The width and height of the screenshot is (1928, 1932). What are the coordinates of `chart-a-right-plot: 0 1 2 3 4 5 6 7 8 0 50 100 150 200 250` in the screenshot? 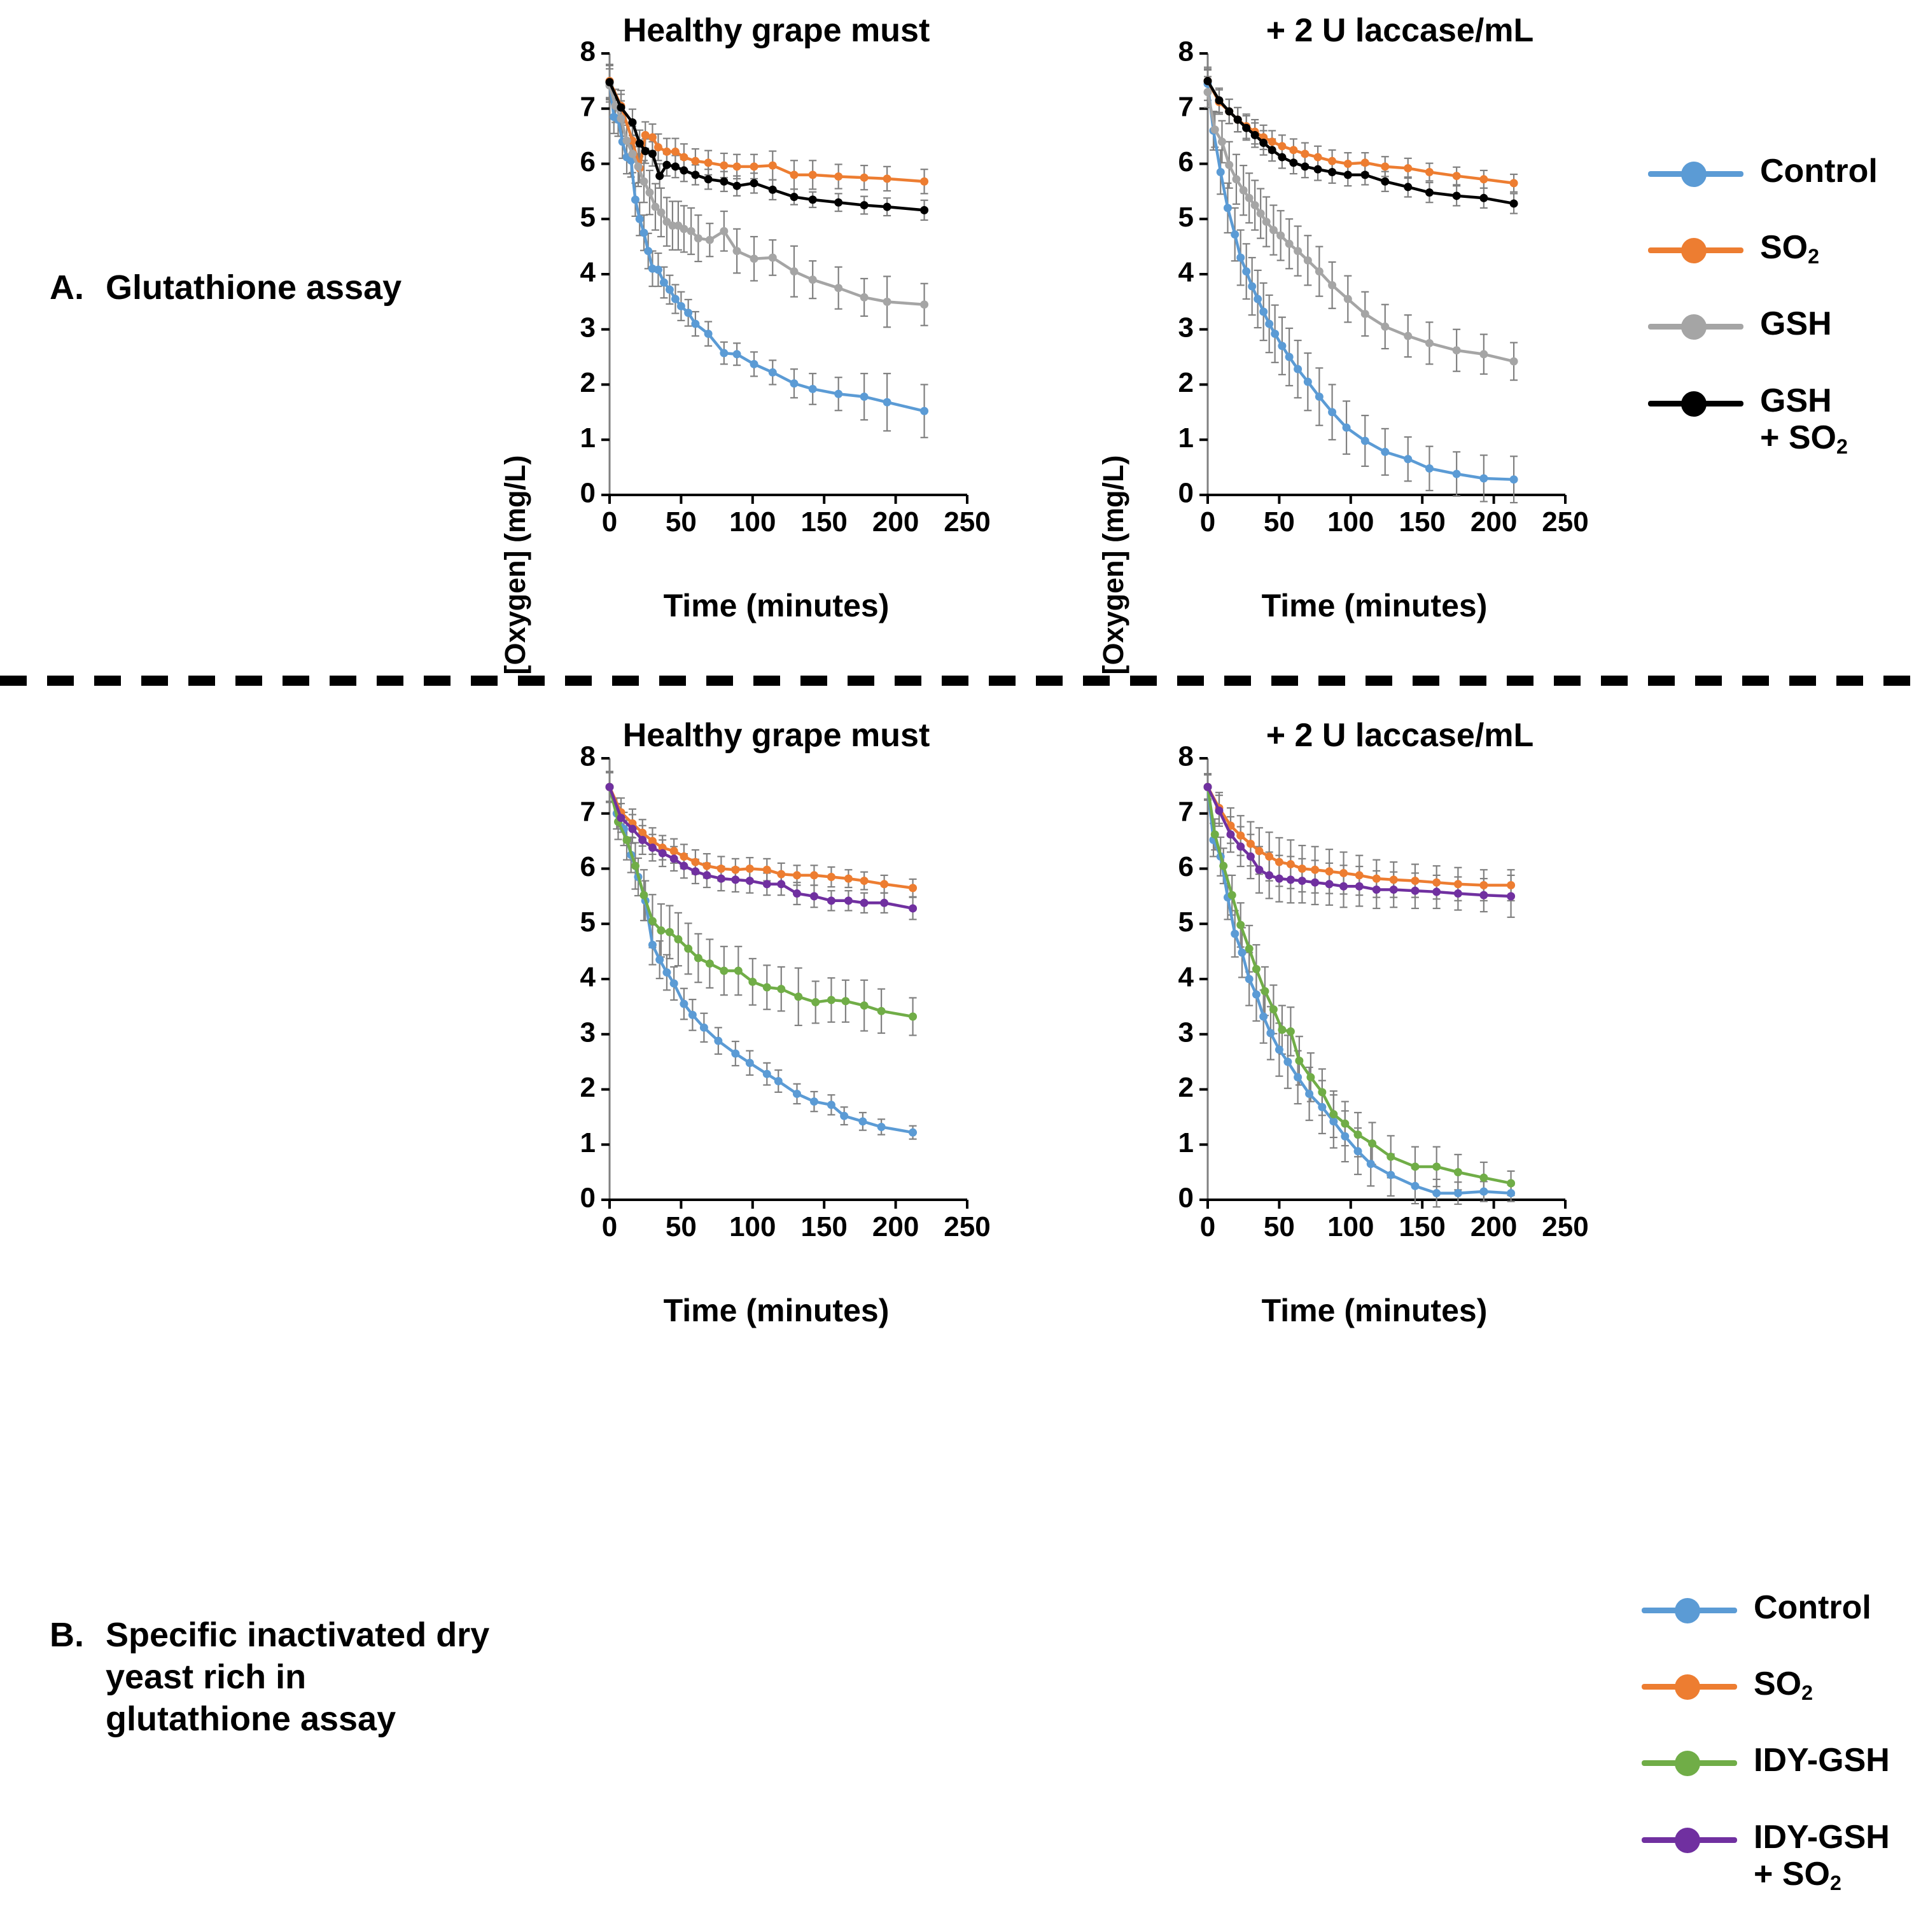 It's located at (1383, 287).